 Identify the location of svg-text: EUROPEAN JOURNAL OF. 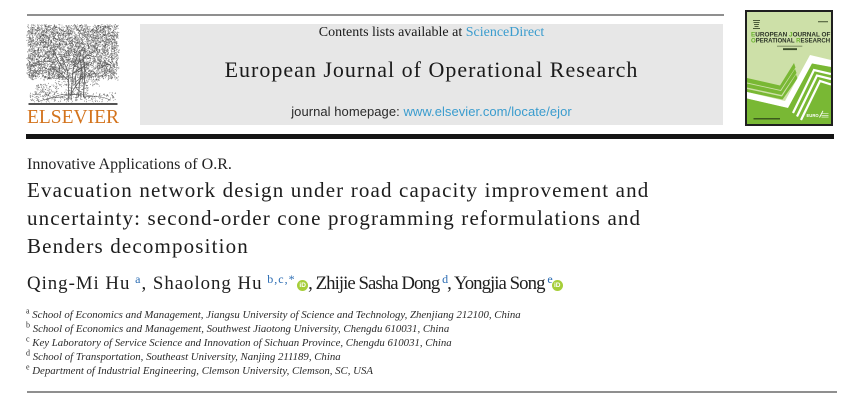
(791, 35).